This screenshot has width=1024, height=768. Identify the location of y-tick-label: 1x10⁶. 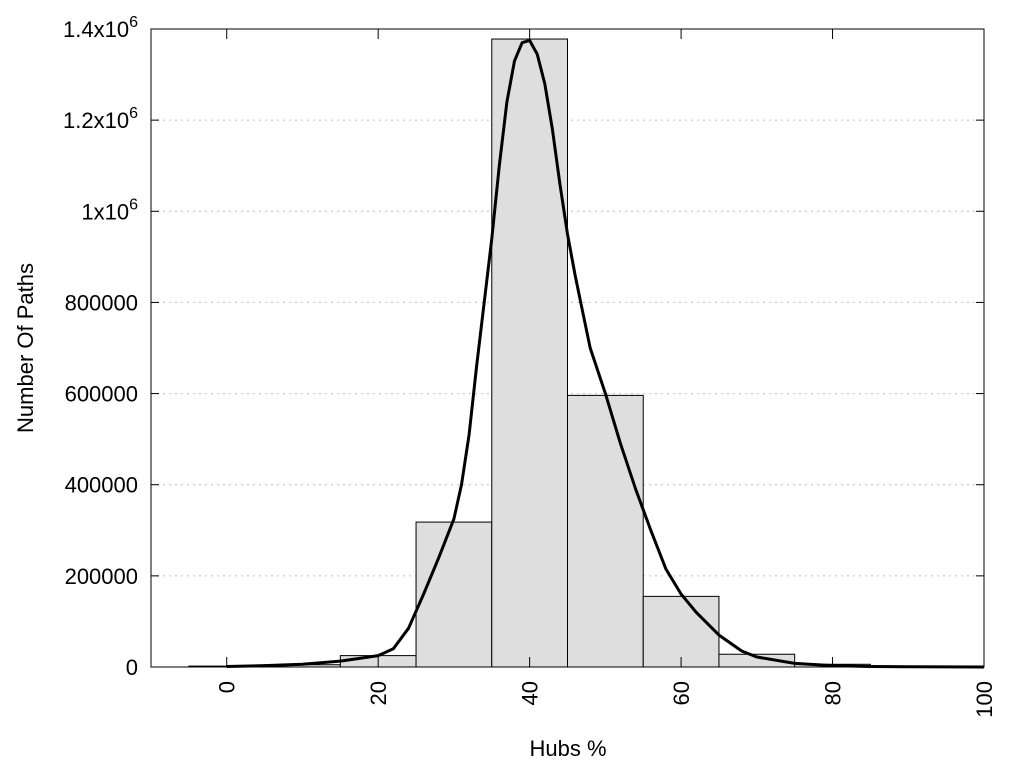
(109, 210).